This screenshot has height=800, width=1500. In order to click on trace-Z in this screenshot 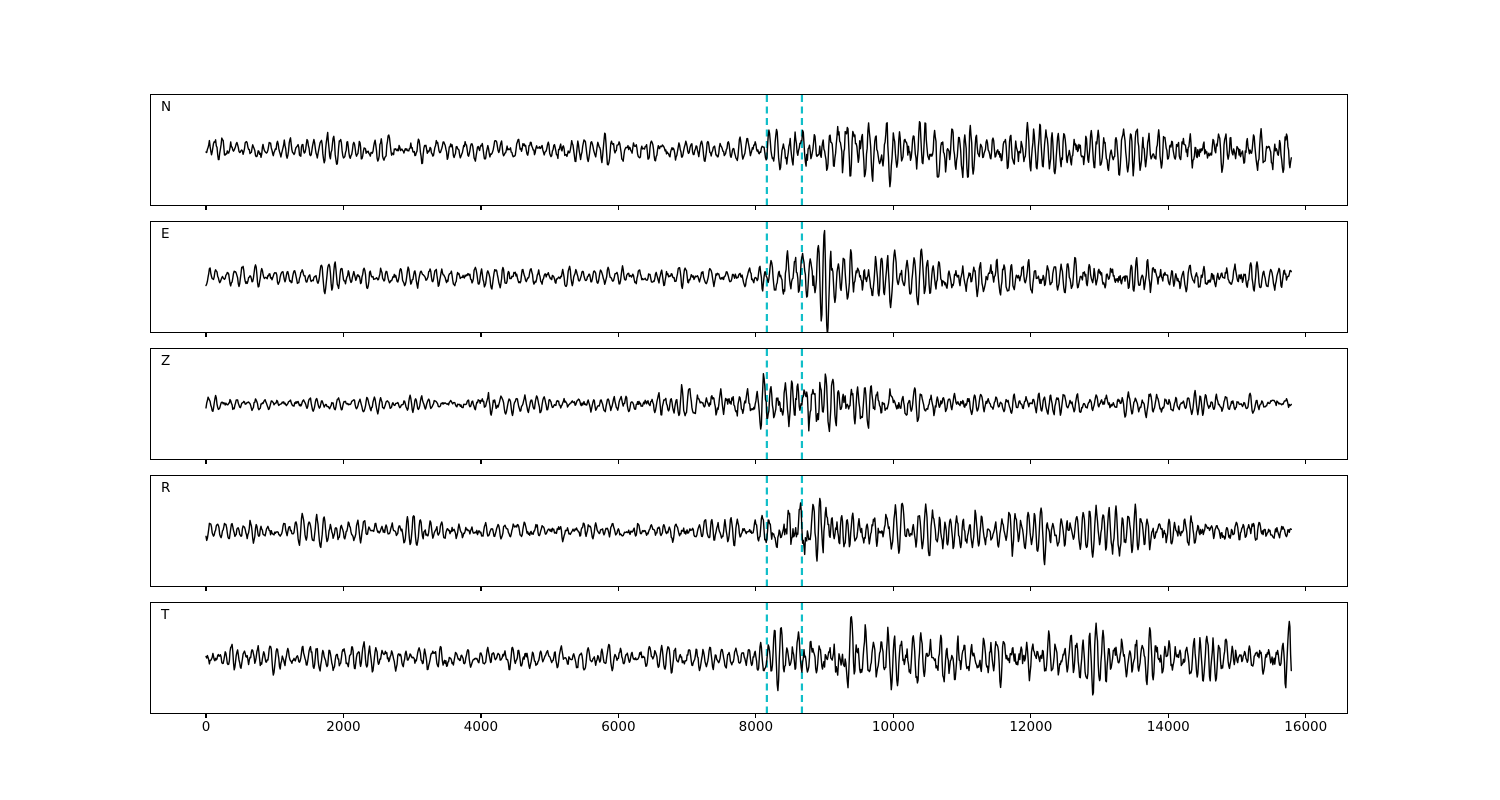, I will do `click(749, 403)`.